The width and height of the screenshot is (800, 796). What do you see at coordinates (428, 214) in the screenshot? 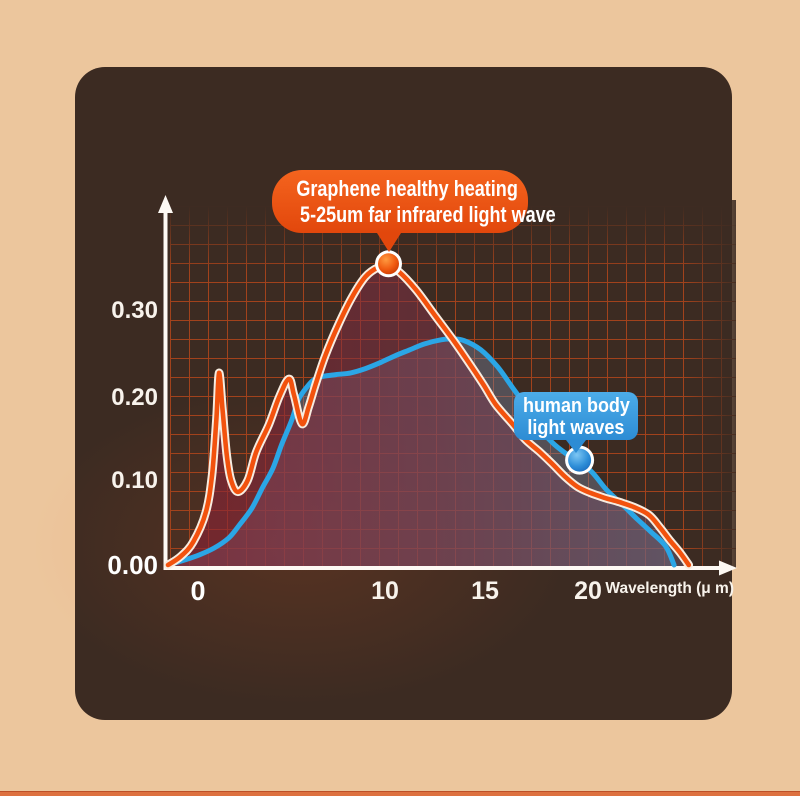
I see `graphene-callout-line2: 5-25um far infrared light wave` at bounding box center [428, 214].